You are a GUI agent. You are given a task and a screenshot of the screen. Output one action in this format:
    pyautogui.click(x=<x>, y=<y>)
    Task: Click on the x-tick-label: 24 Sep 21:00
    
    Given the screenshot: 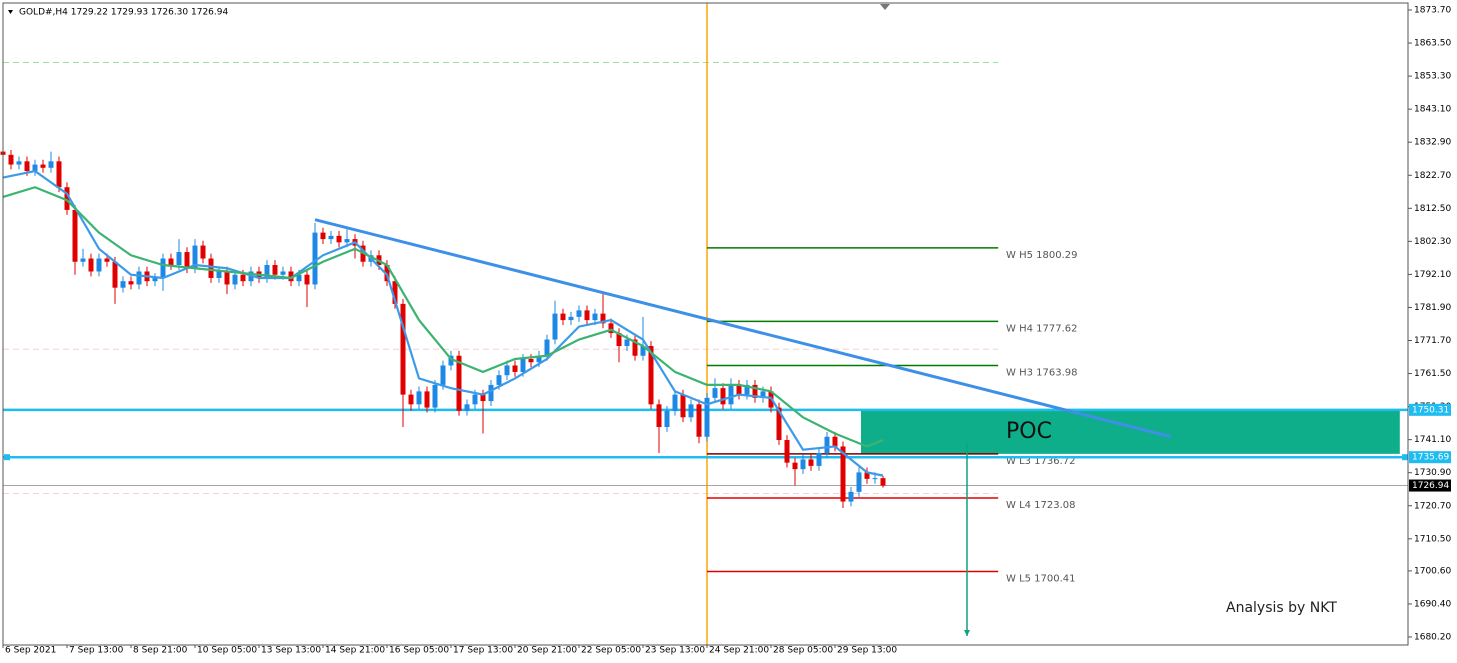 What is the action you would take?
    pyautogui.click(x=739, y=651)
    